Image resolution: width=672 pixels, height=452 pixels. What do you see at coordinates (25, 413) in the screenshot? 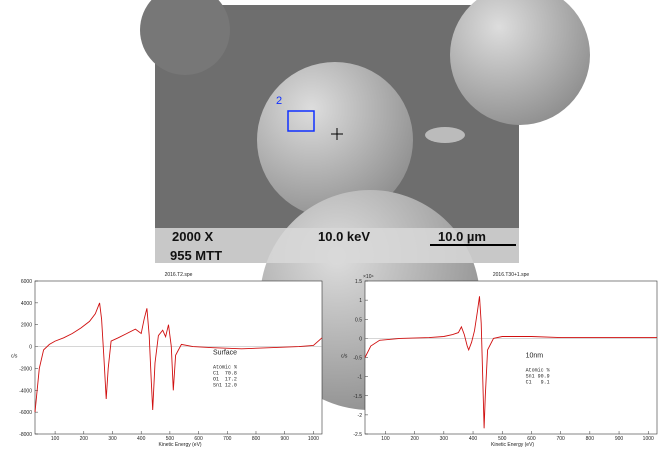
I see `y-tick-label: -6000` at bounding box center [25, 413].